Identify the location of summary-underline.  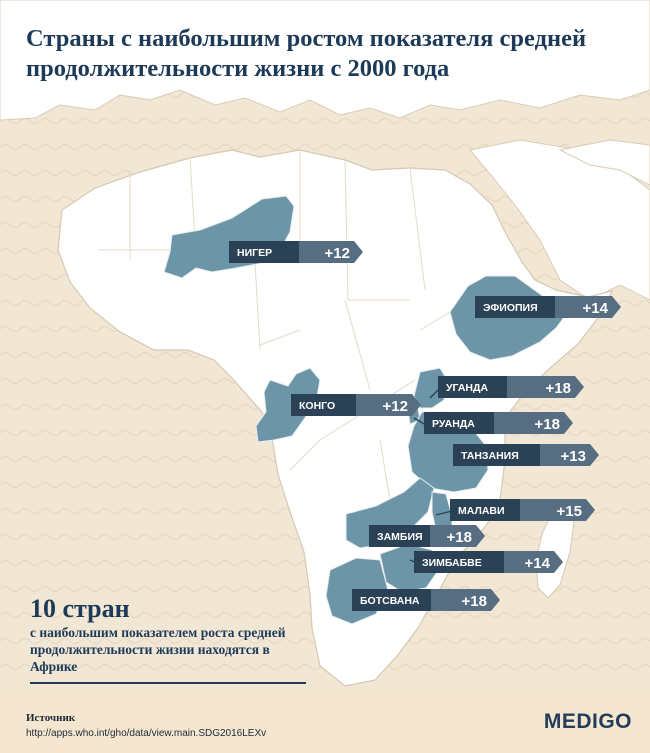
(168, 683).